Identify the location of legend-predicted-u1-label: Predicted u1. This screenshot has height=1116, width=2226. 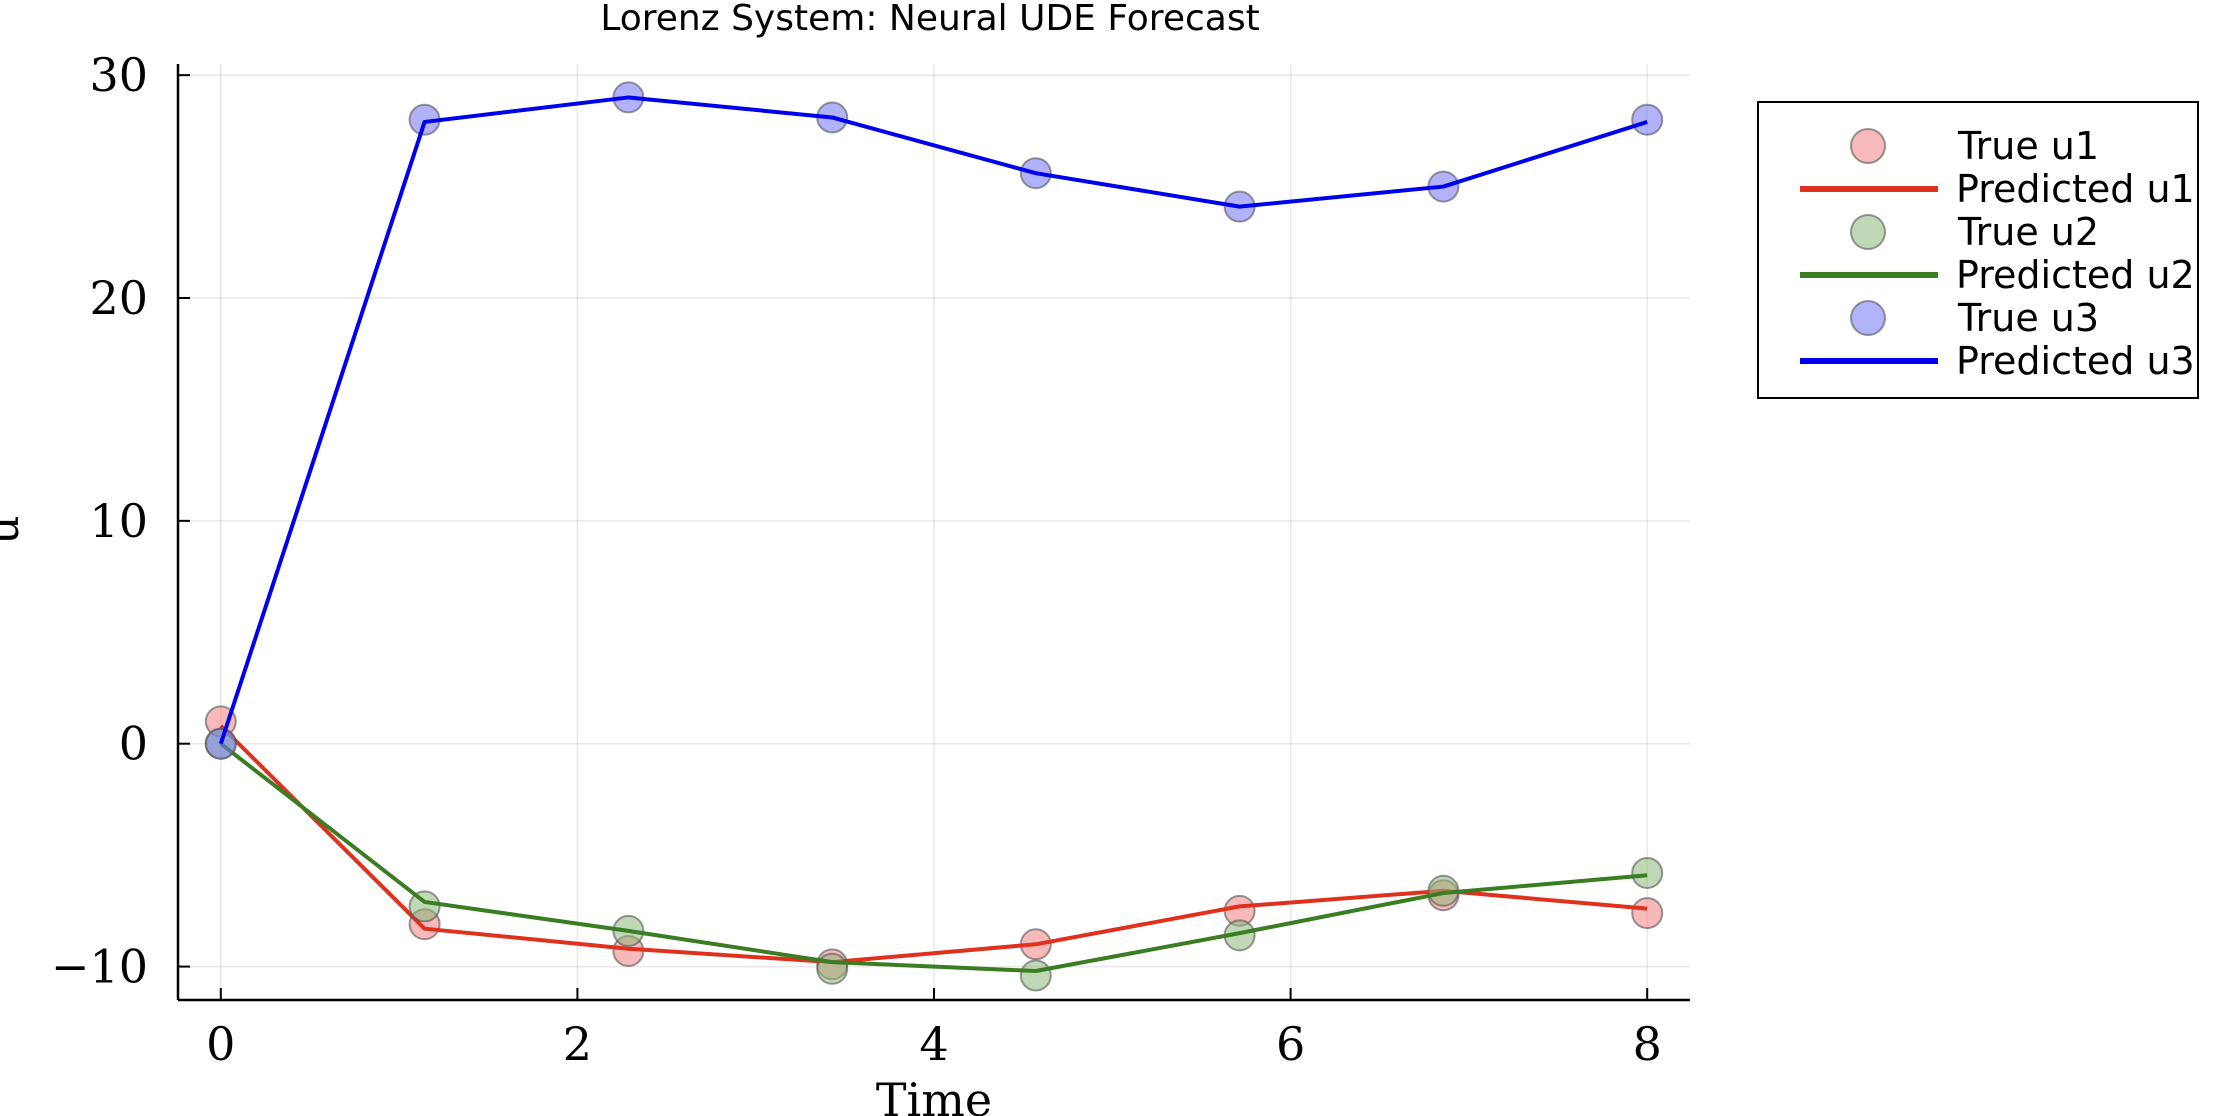
(2075, 189).